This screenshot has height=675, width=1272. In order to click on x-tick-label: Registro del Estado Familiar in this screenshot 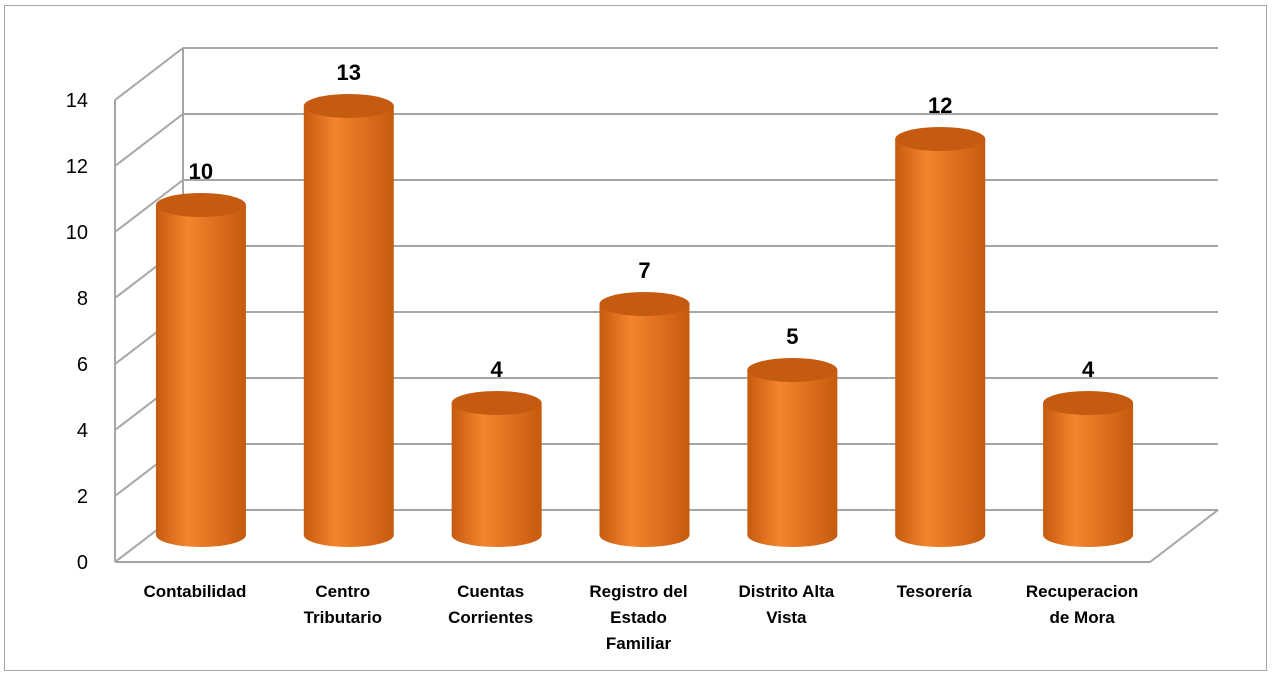, I will do `click(638, 617)`.